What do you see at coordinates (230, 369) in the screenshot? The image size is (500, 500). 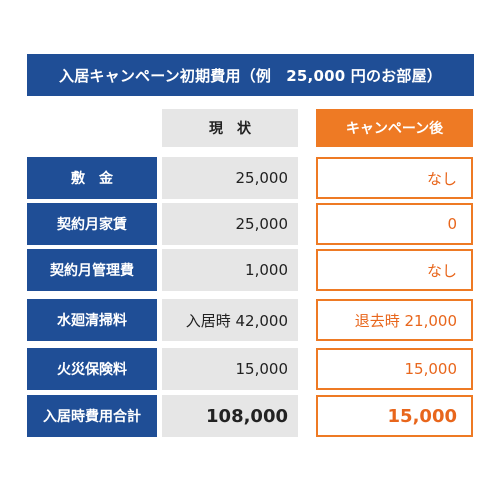 I see `current-value: 15,000` at bounding box center [230, 369].